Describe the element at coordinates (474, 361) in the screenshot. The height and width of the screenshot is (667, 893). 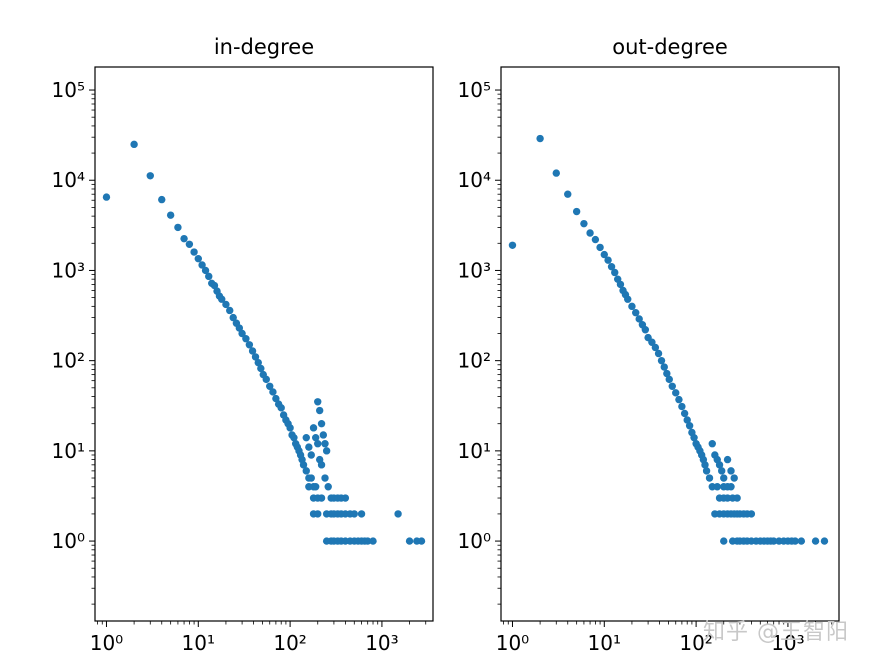
I see `out-degree-y-tick-label: 10²` at that location.